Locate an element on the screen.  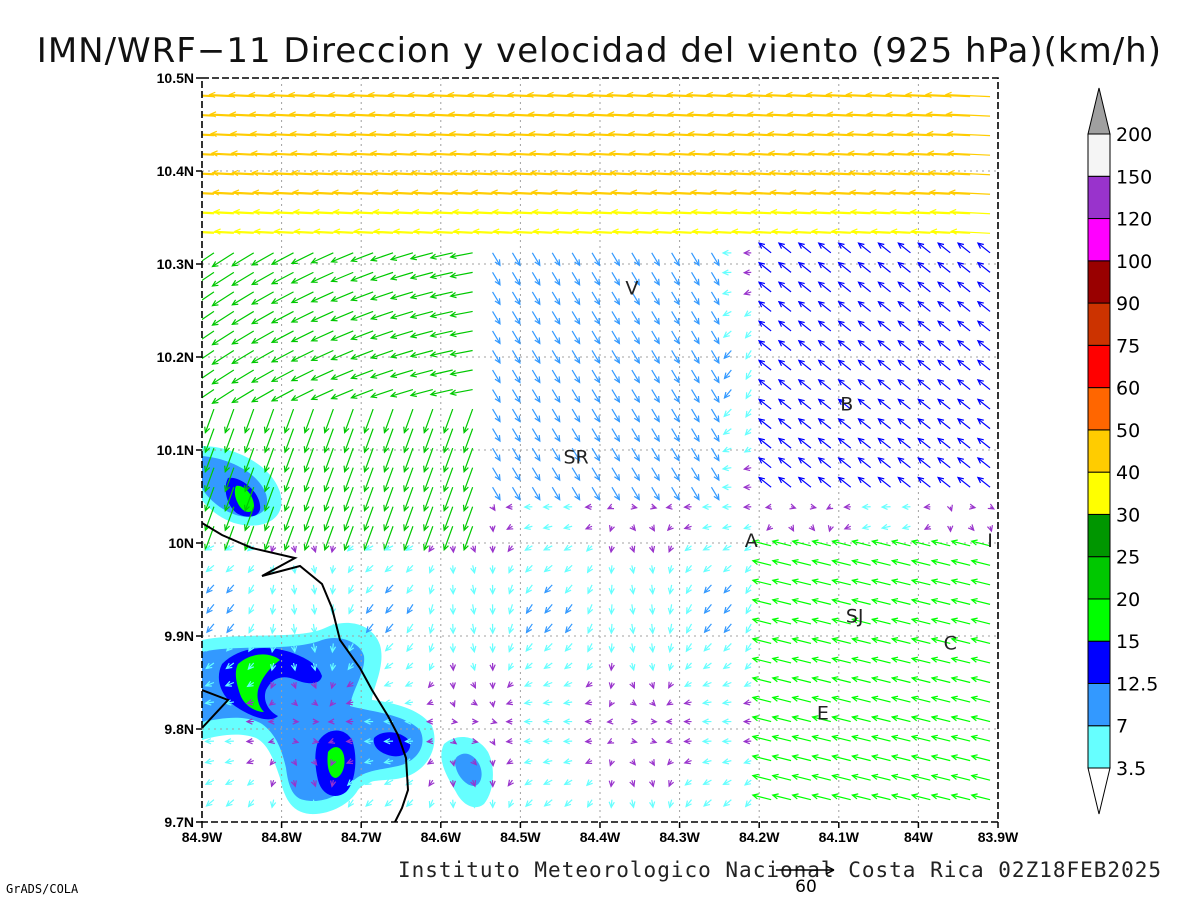
place-label: SR is located at coordinates (575, 458).